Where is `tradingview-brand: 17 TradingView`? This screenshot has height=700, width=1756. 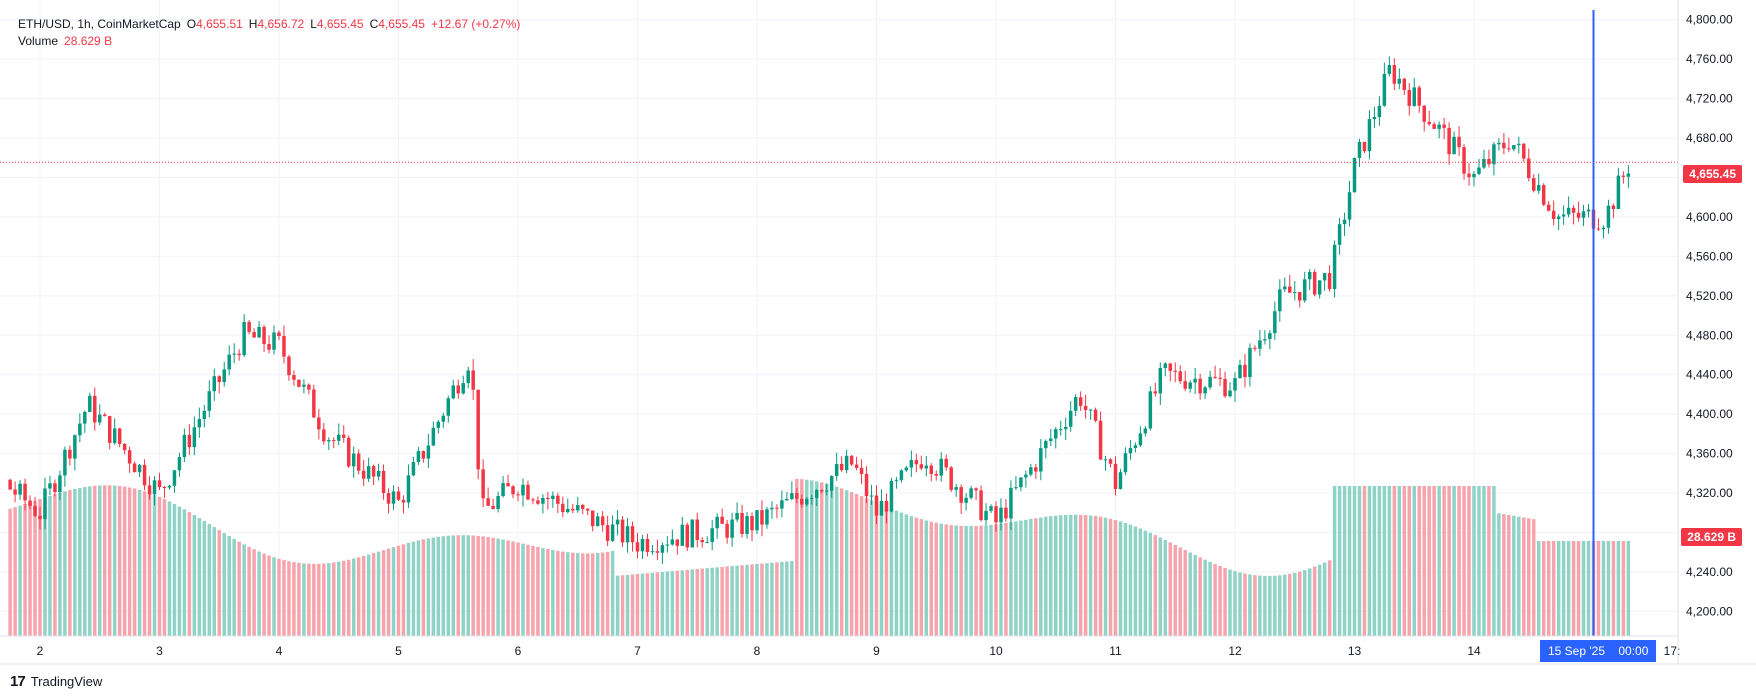
tradingview-brand: 17 TradingView is located at coordinates (56, 681).